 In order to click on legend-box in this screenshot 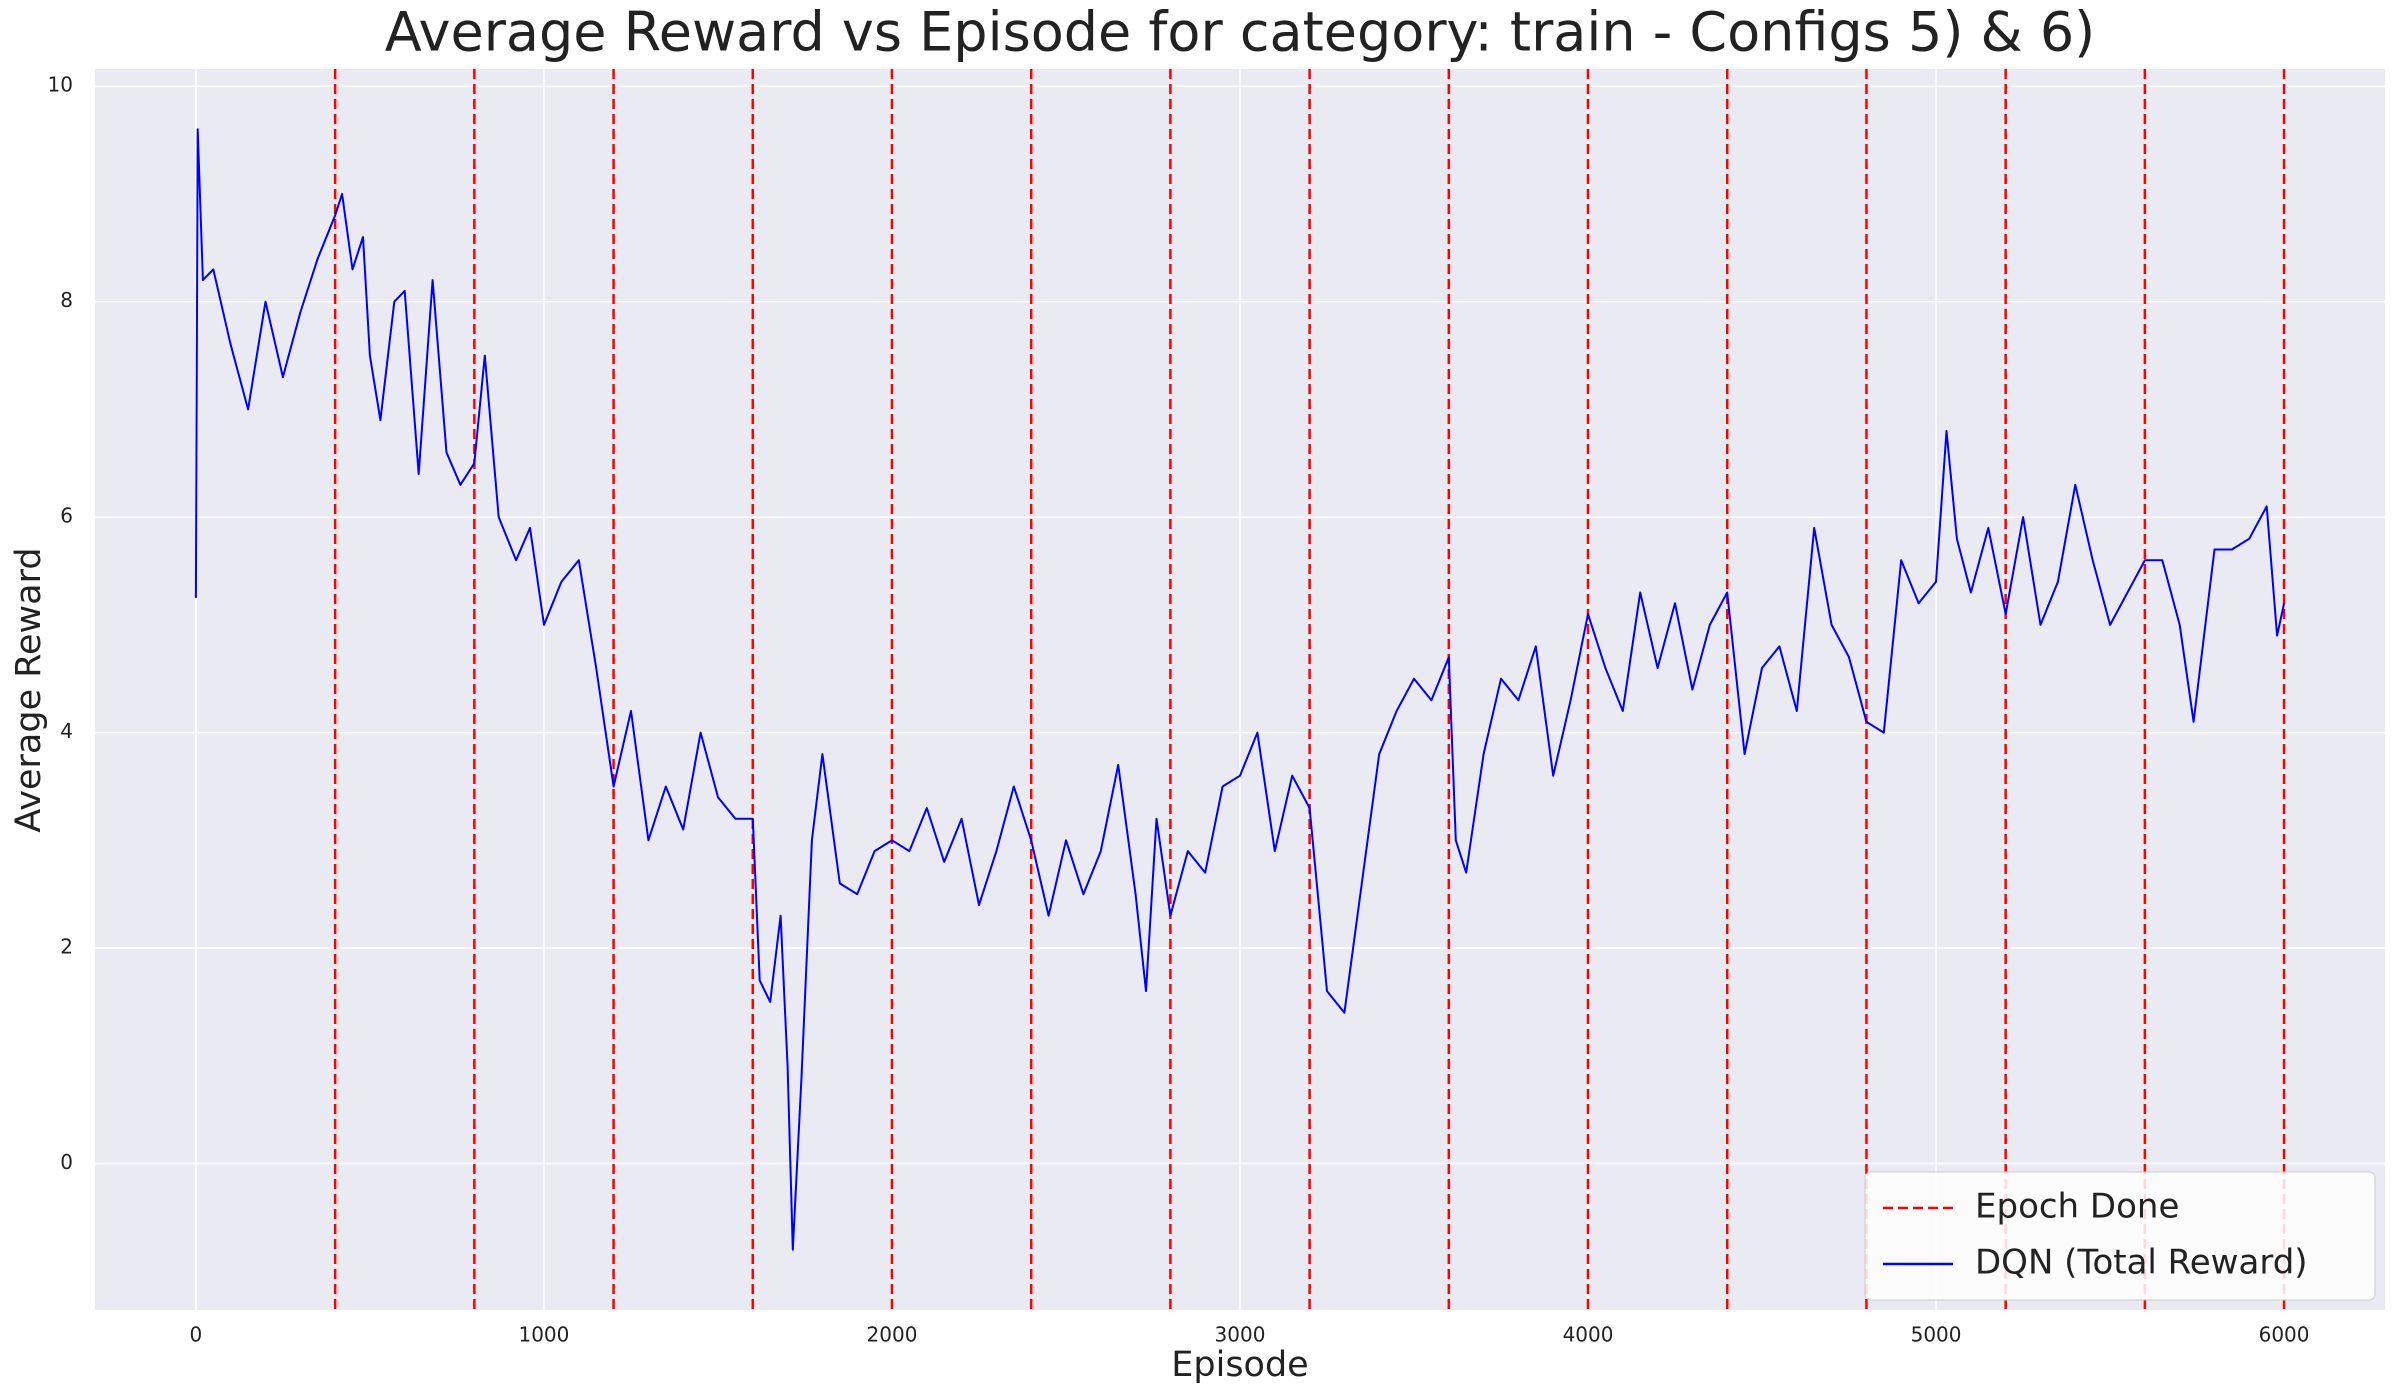, I will do `click(2120, 1236)`.